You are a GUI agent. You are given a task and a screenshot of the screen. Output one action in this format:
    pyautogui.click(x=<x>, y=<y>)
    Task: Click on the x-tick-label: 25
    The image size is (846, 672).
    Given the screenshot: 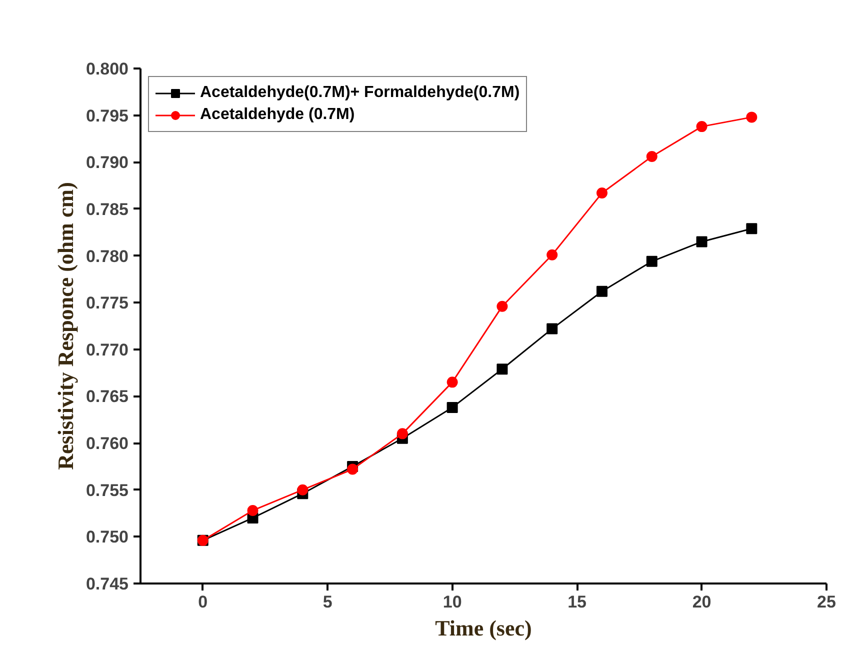 What is the action you would take?
    pyautogui.click(x=826, y=602)
    